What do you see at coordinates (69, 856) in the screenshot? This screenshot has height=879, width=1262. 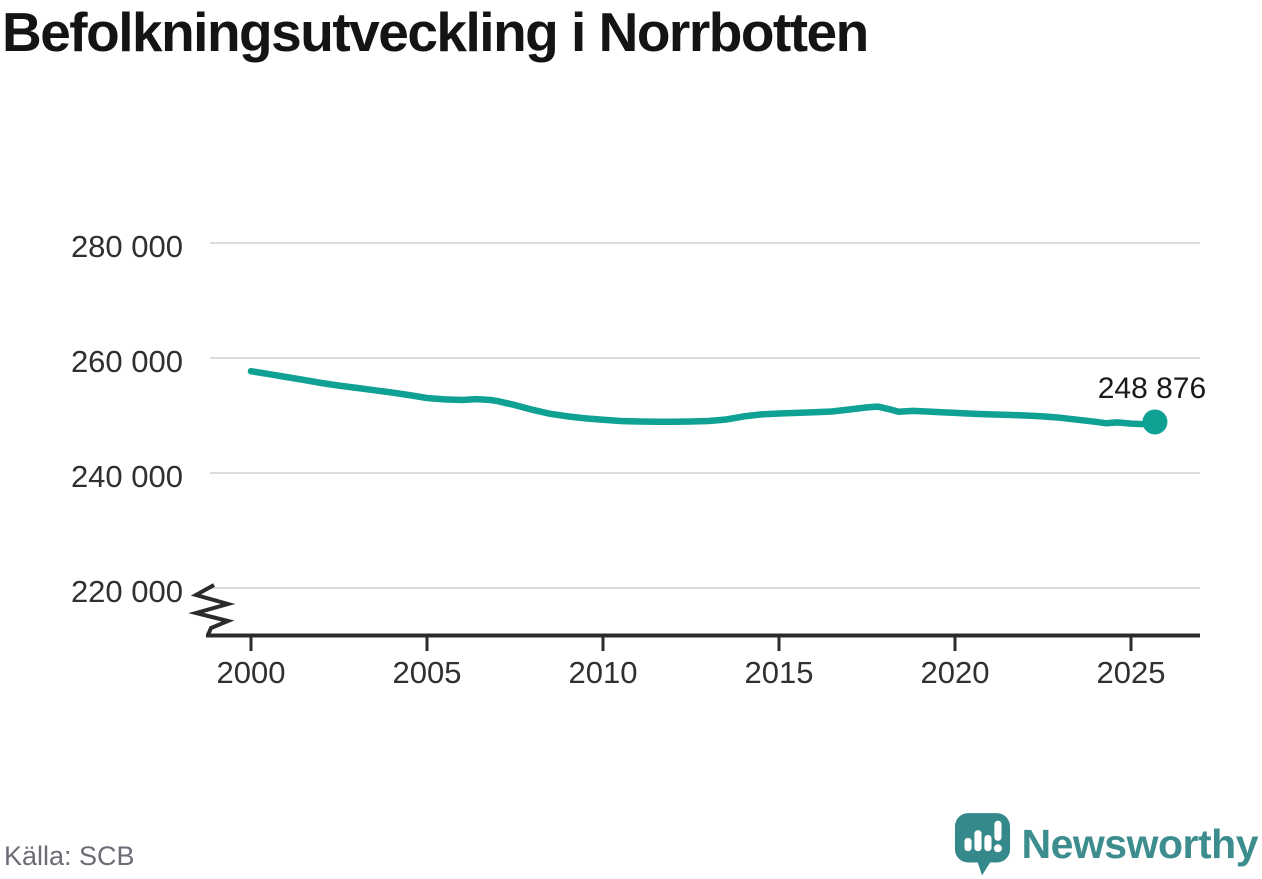 I see `source-caption: Källa: SCB` at bounding box center [69, 856].